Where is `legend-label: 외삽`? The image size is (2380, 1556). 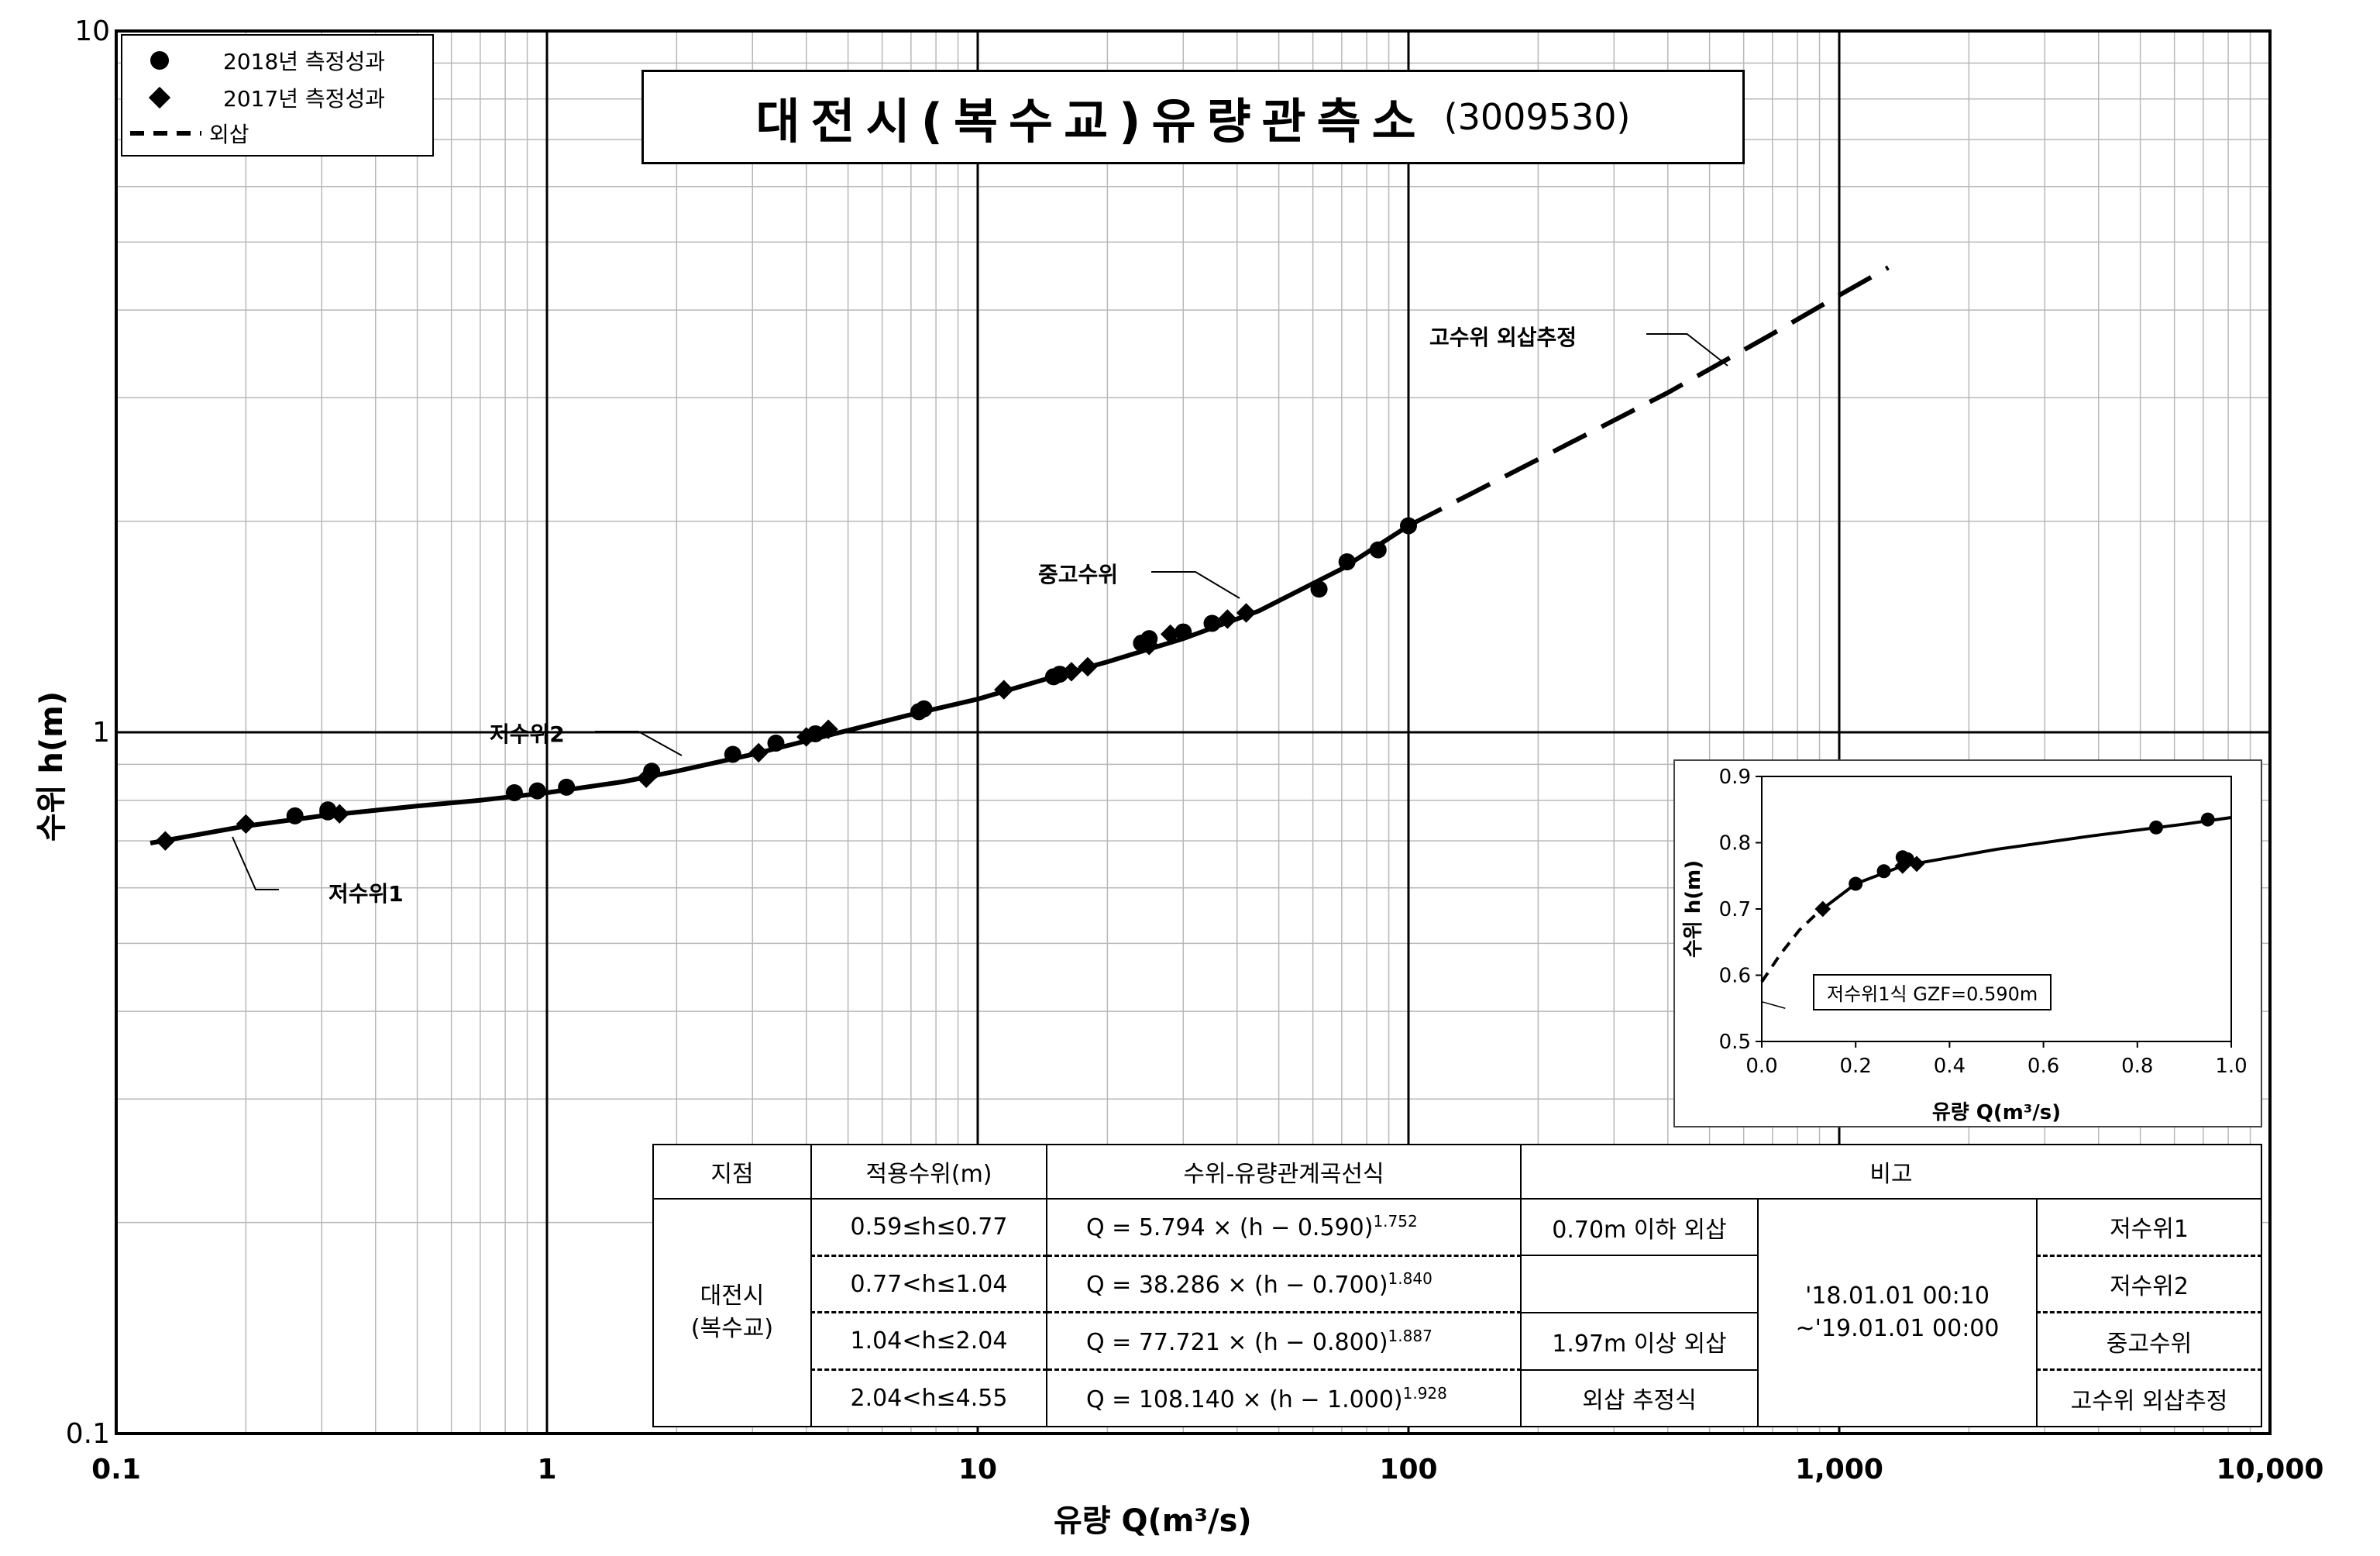
legend-label: 외삽 is located at coordinates (229, 133).